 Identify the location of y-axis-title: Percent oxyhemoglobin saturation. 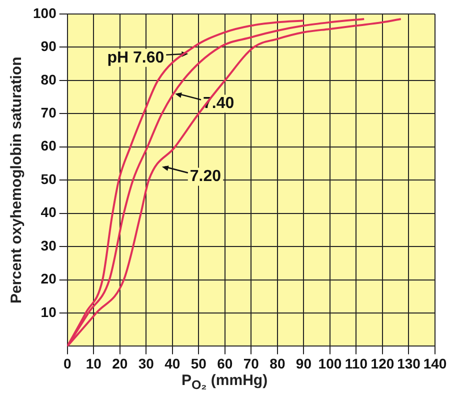
(17, 180).